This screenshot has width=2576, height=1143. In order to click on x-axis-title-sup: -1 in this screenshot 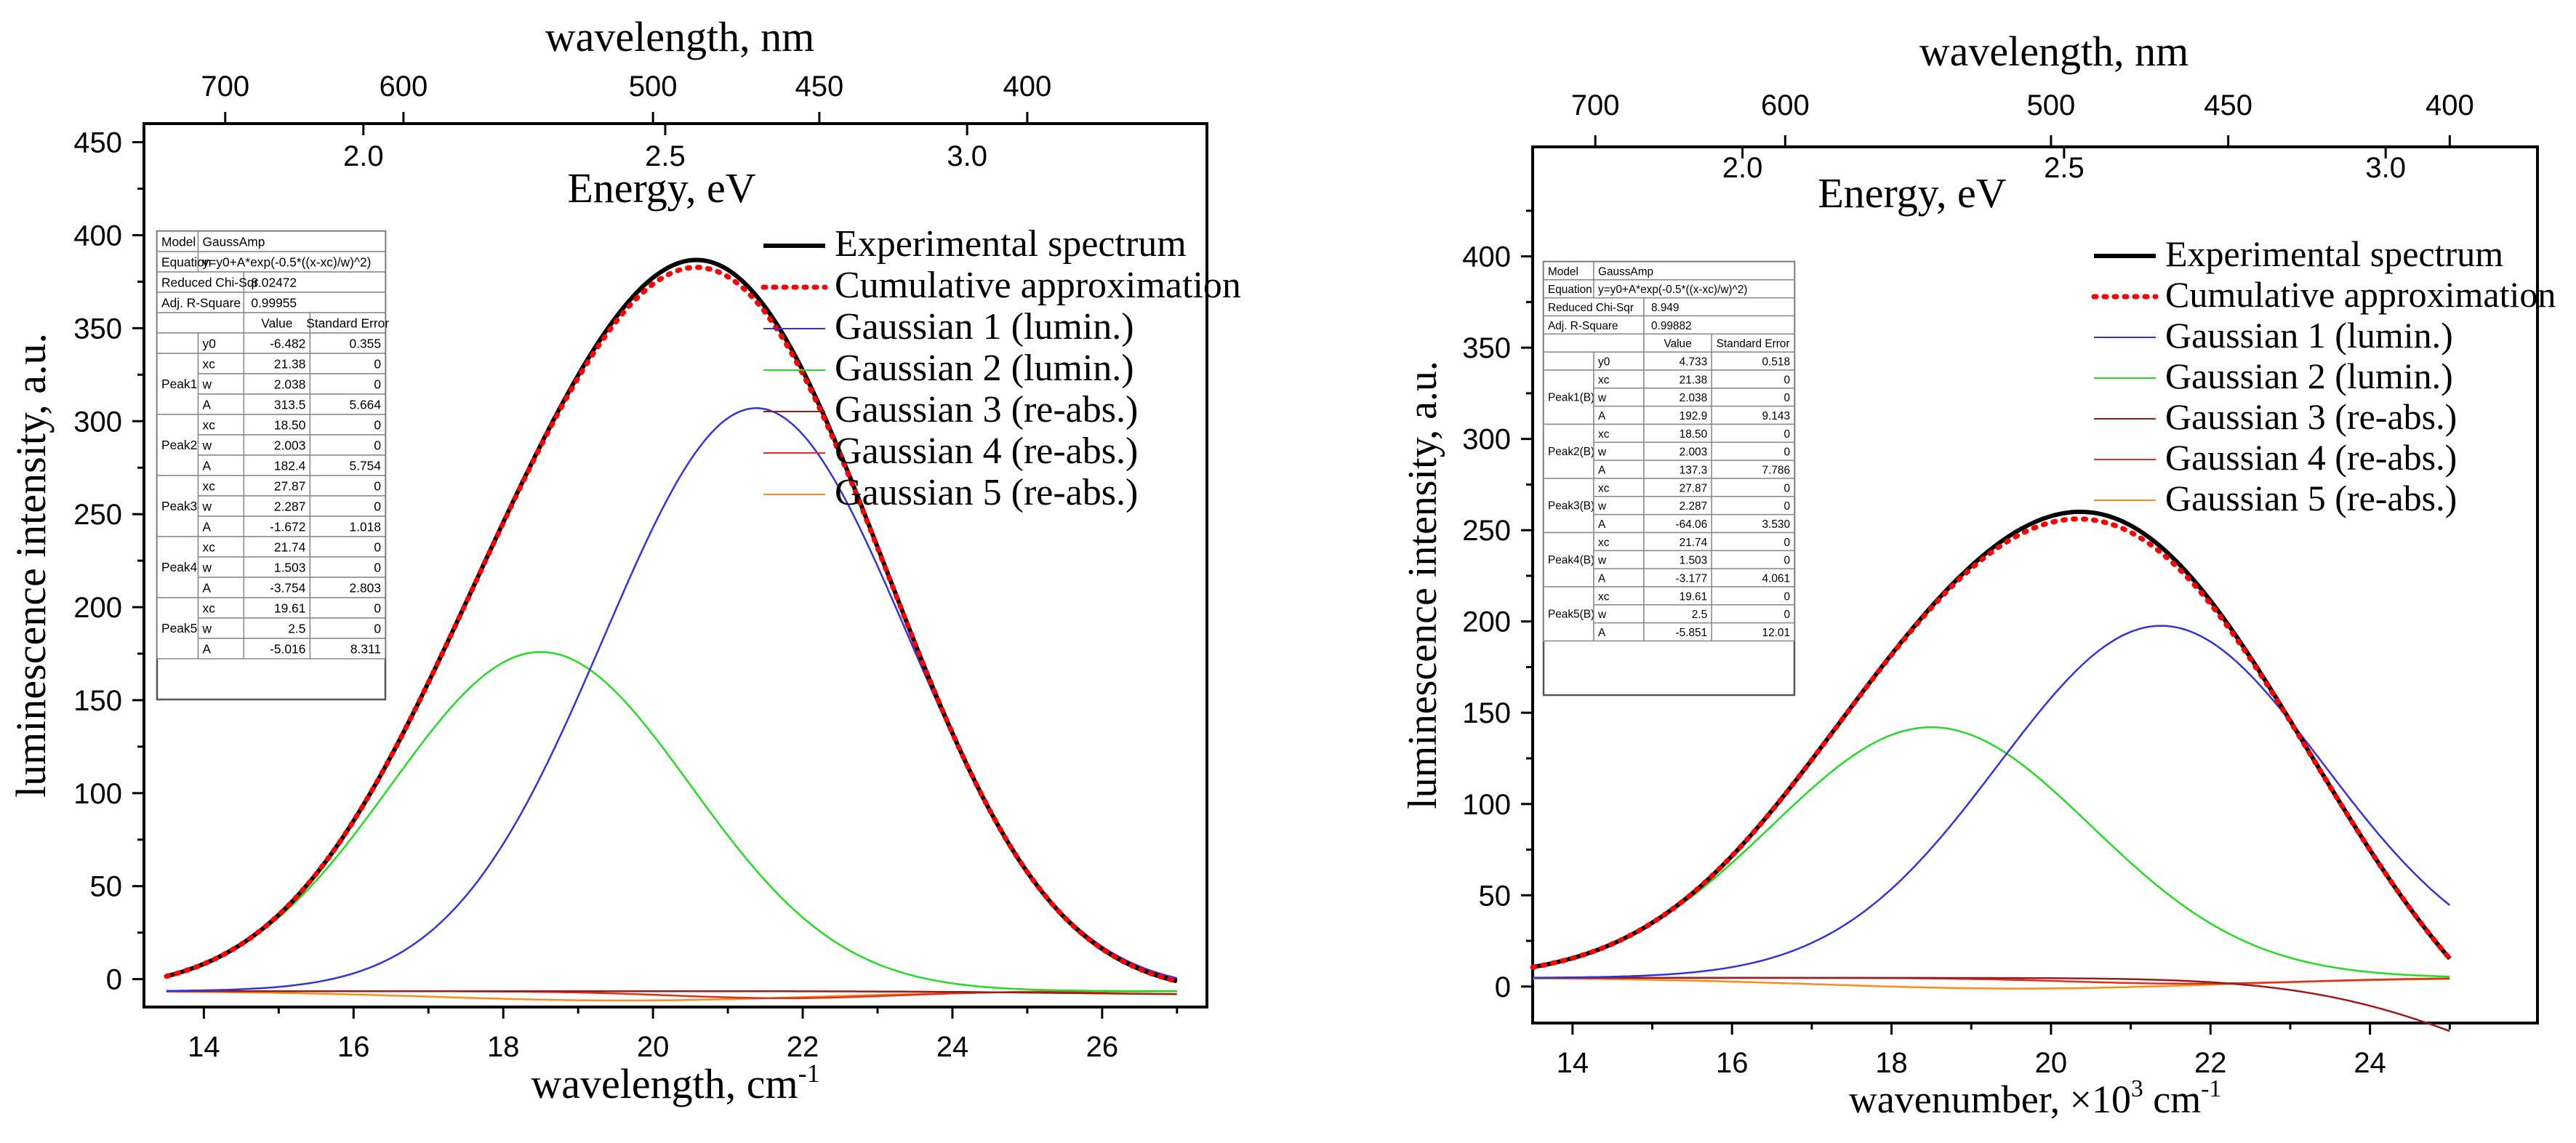, I will do `click(809, 1073)`.